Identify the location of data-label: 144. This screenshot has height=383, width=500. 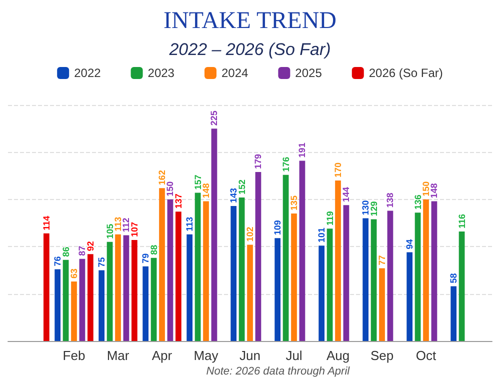
(346, 194).